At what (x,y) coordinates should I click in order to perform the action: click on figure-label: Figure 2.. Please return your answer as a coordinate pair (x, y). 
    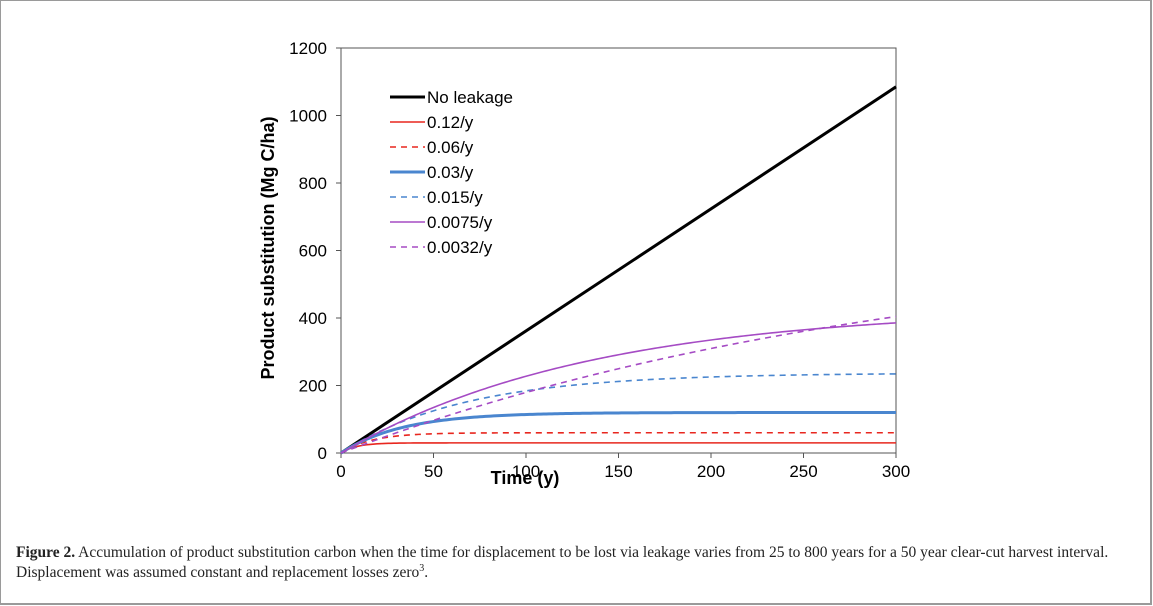
    Looking at the image, I should click on (46, 552).